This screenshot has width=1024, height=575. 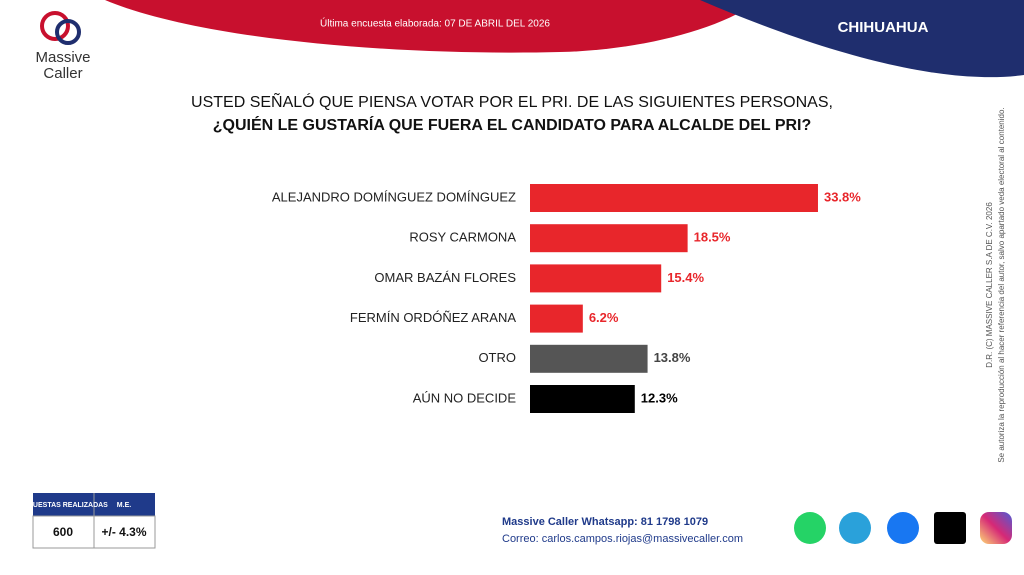 What do you see at coordinates (124, 505) in the screenshot?
I see `table-header: M.E.` at bounding box center [124, 505].